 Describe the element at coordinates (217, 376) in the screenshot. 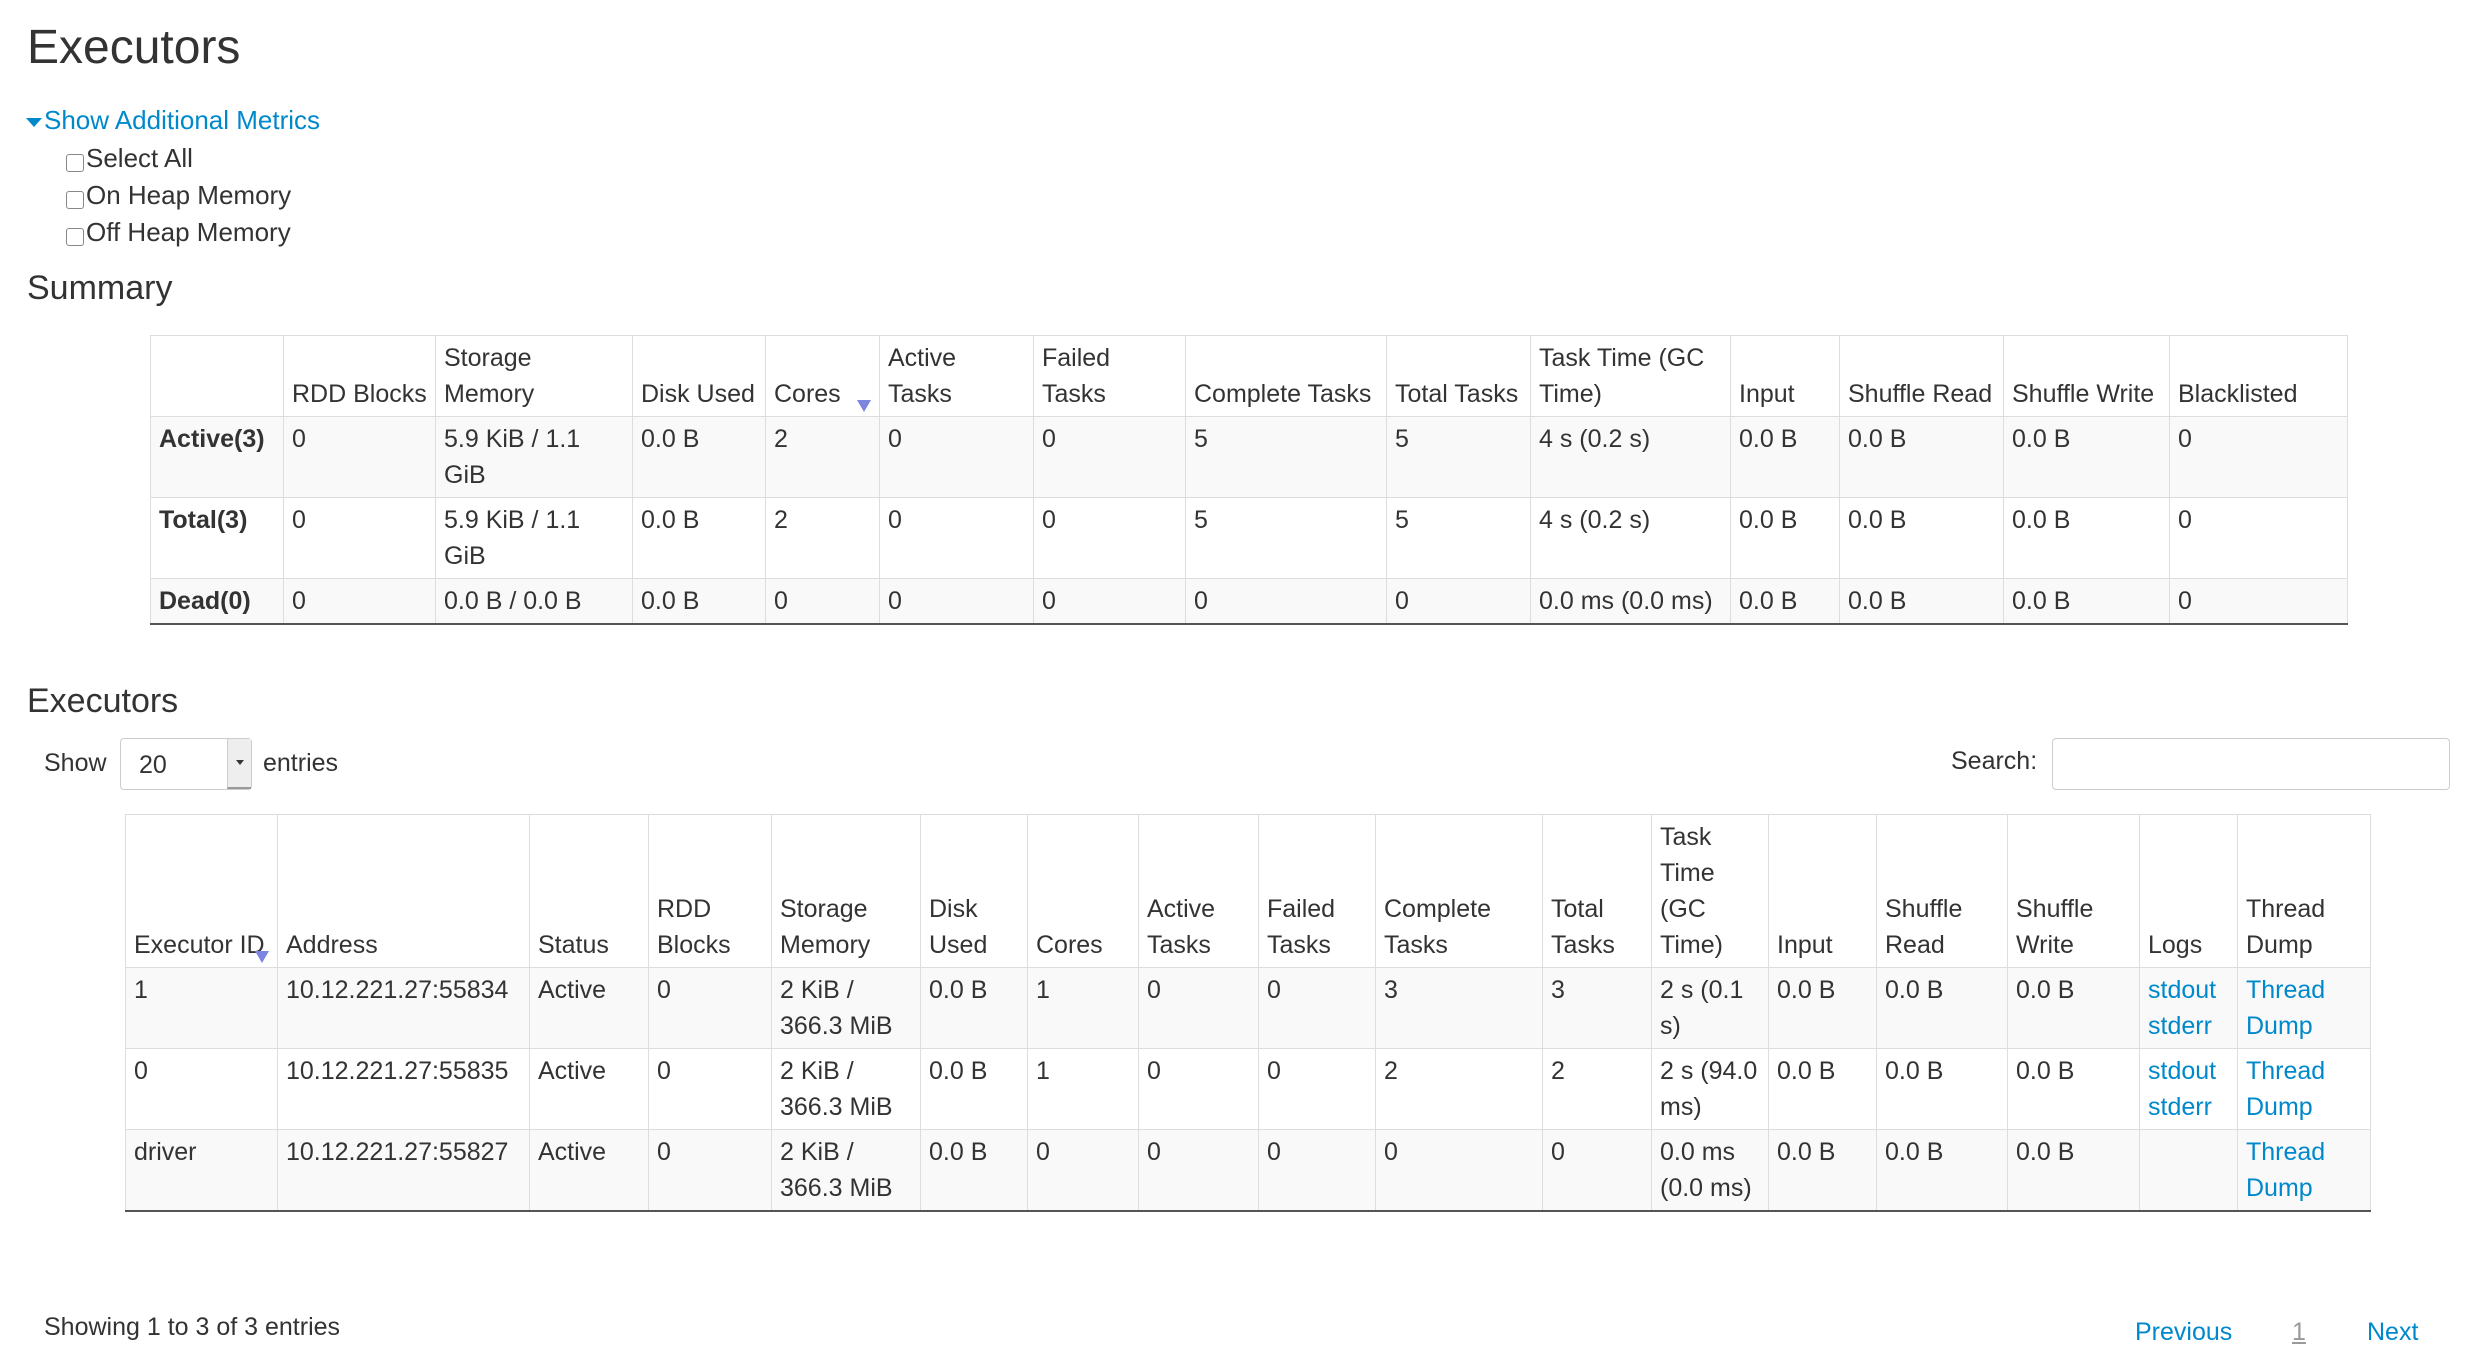

I see `column-header-blank` at that location.